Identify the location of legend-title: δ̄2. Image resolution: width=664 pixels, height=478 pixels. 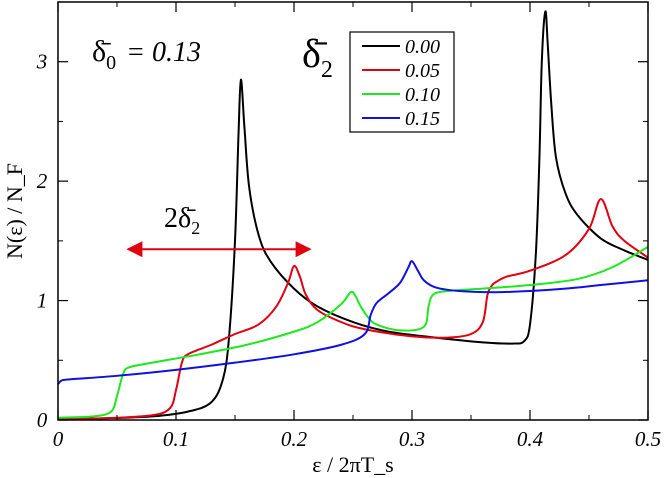
(317, 57).